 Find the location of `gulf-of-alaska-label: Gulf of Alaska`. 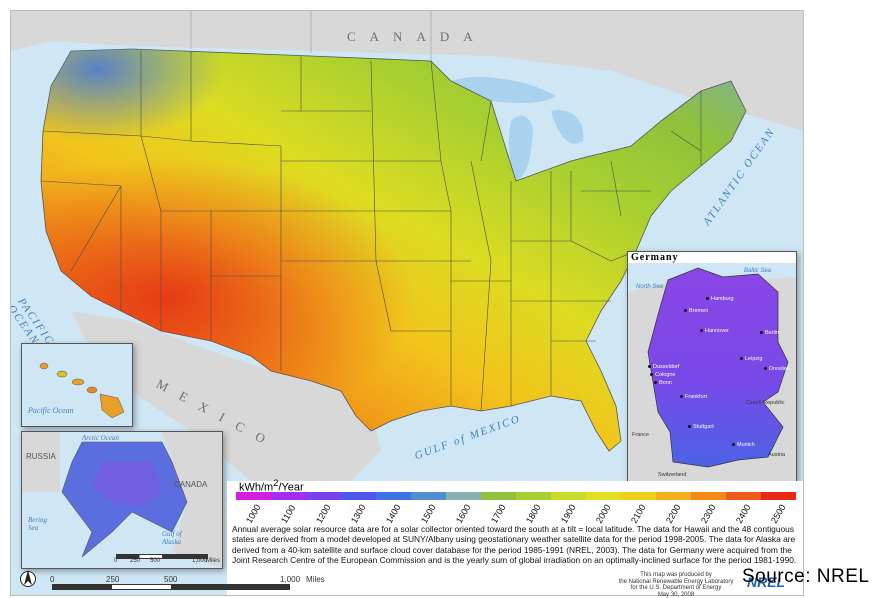

gulf-of-alaska-label: Gulf of Alaska is located at coordinates (182, 538).